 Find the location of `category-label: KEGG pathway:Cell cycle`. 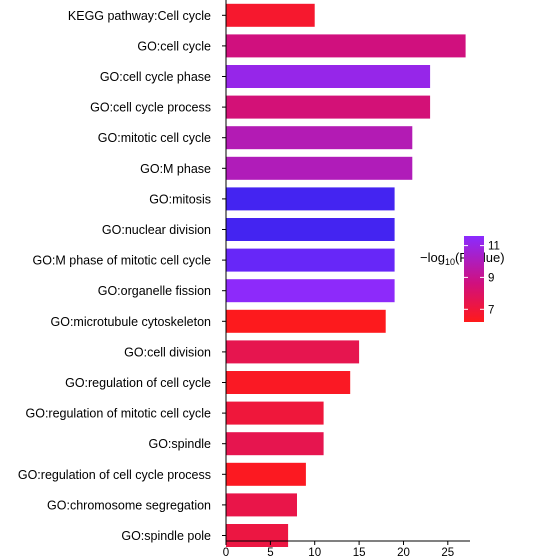

category-label: KEGG pathway:Cell cycle is located at coordinates (139, 16).